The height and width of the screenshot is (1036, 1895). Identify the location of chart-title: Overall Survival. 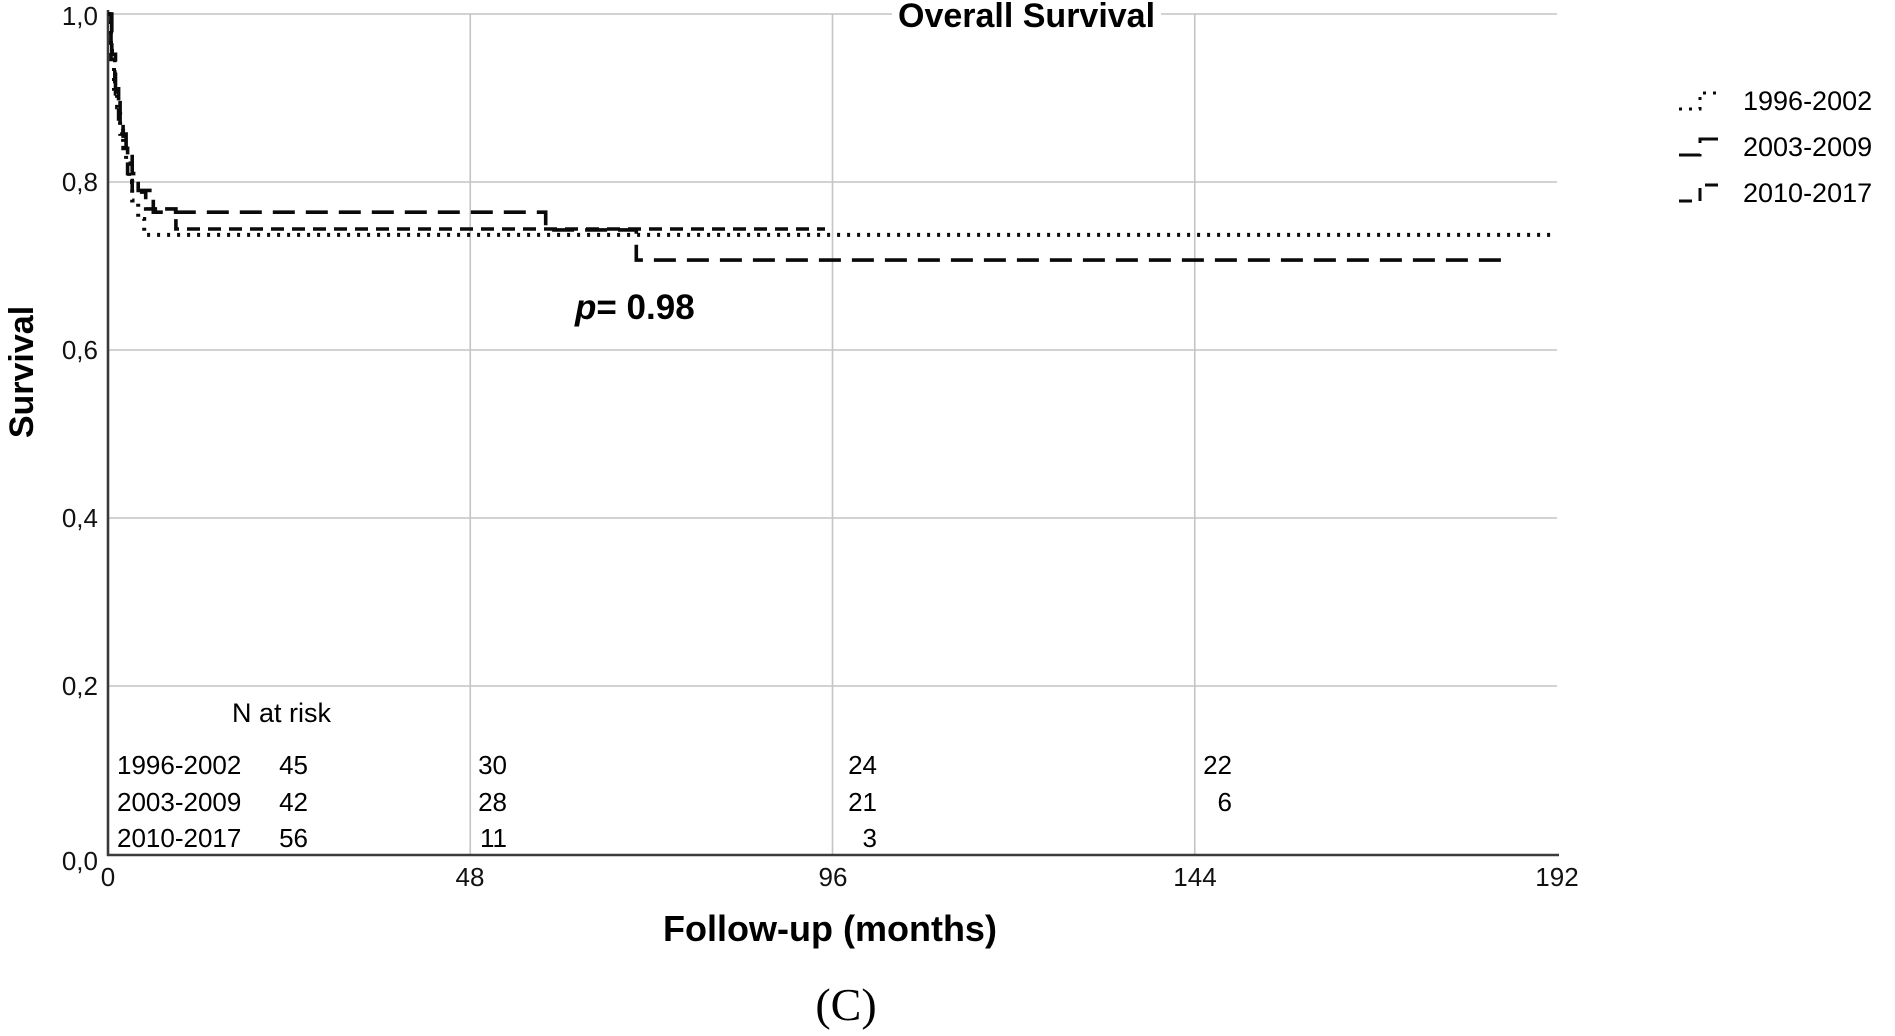
(1027, 17).